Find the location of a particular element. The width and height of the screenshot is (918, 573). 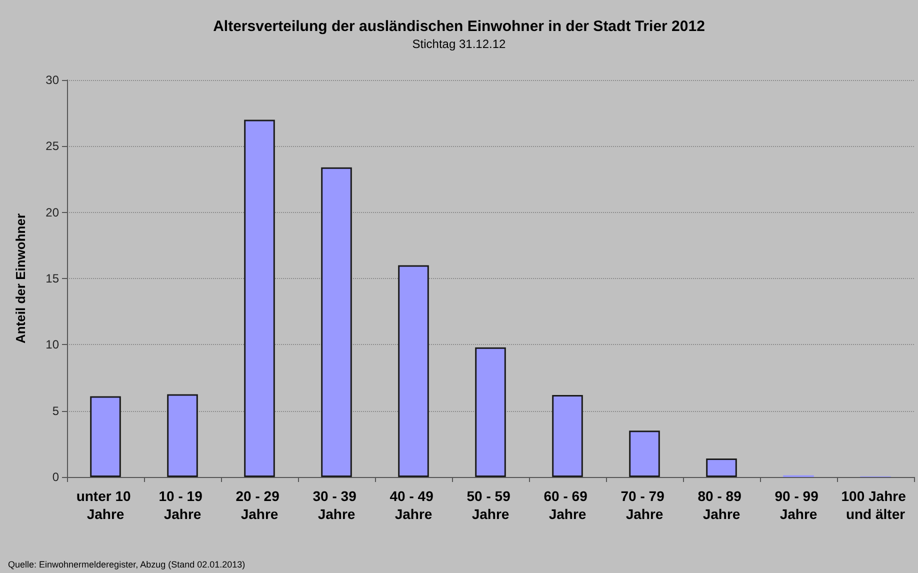

x-tick-label: 30 - 39 Jahre is located at coordinates (336, 505).